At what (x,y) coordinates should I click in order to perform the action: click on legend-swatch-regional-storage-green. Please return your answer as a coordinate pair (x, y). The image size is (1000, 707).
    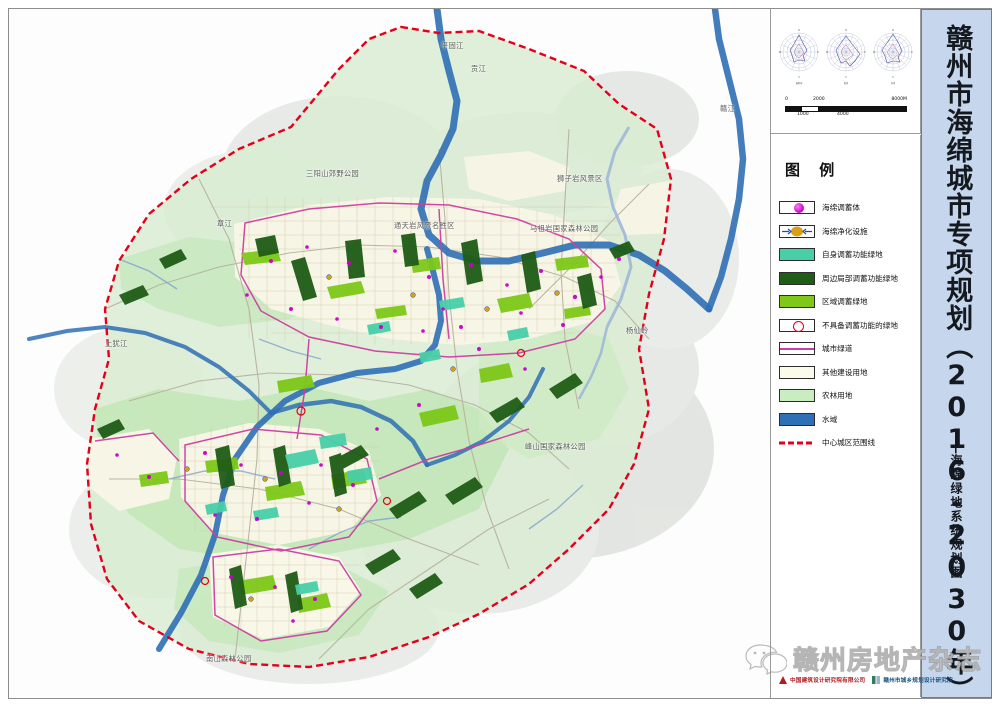
    Looking at the image, I should click on (797, 302).